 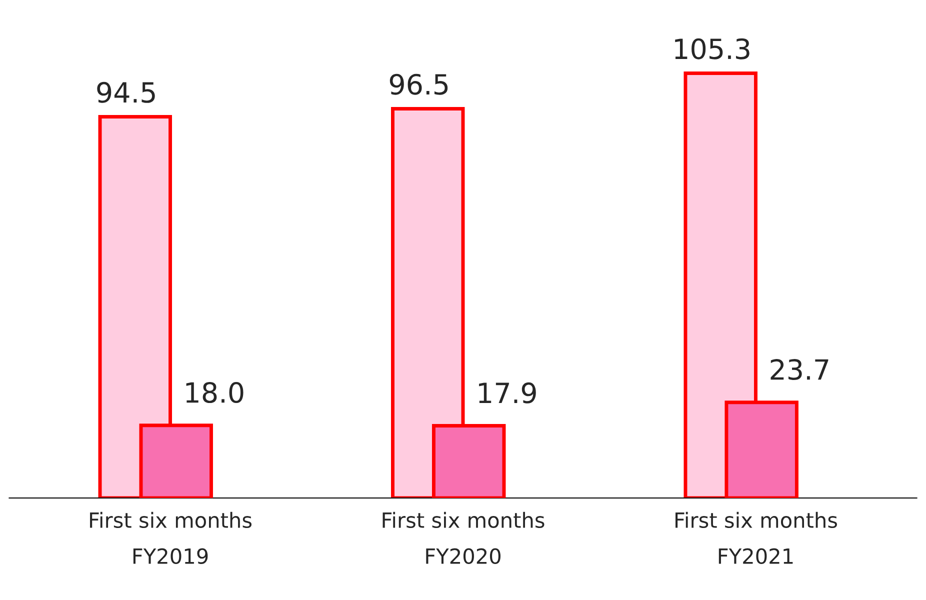 I want to click on data-label: 18.0, so click(x=215, y=393).